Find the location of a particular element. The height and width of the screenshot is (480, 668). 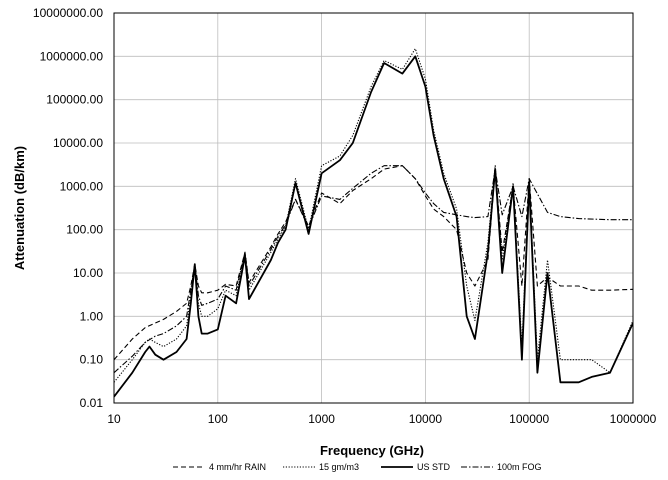

y-tick-label: 0.01 is located at coordinates (92, 403).